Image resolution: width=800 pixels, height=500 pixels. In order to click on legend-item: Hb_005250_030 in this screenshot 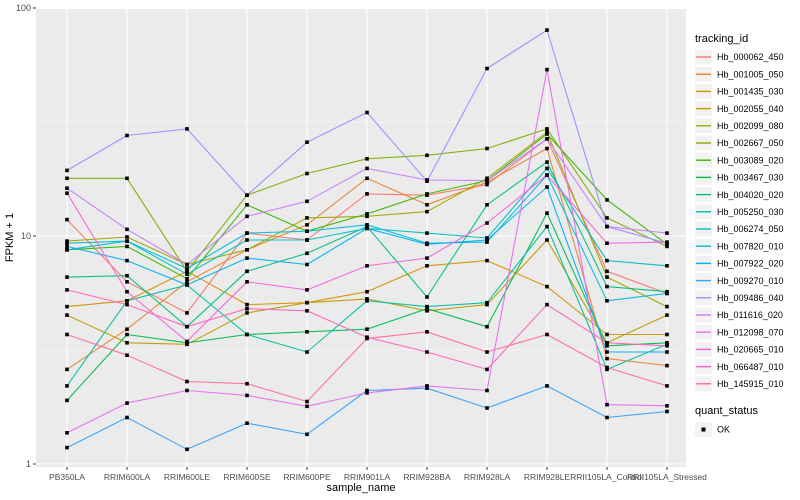, I will do `click(739, 212)`.